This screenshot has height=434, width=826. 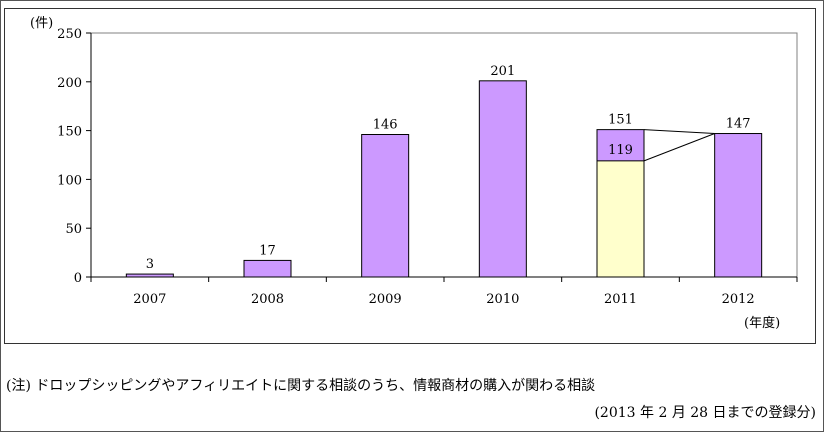 What do you see at coordinates (762, 323) in the screenshot?
I see `x-unit-label: (年度)` at bounding box center [762, 323].